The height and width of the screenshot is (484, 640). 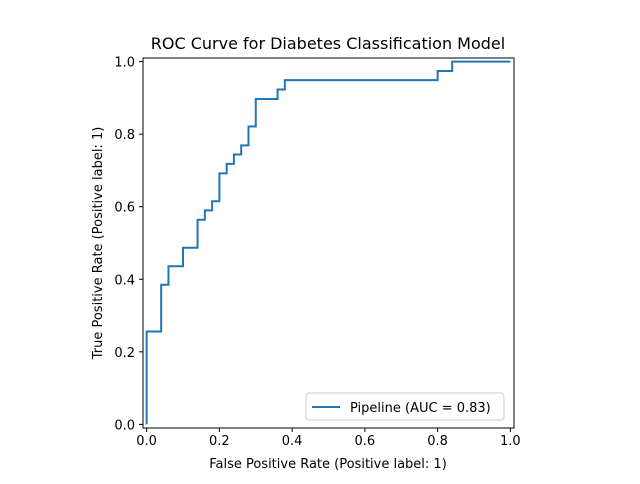 What do you see at coordinates (124, 425) in the screenshot?
I see `y-tick-label: 0.0` at bounding box center [124, 425].